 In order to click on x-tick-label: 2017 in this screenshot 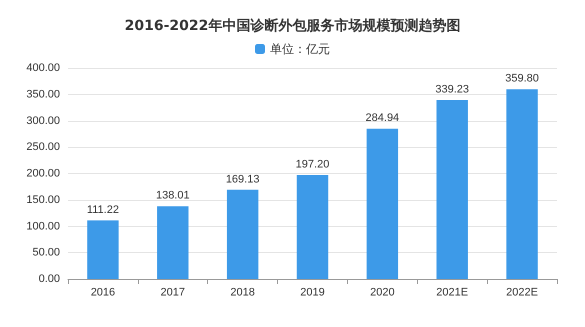, I will do `click(173, 292)`.